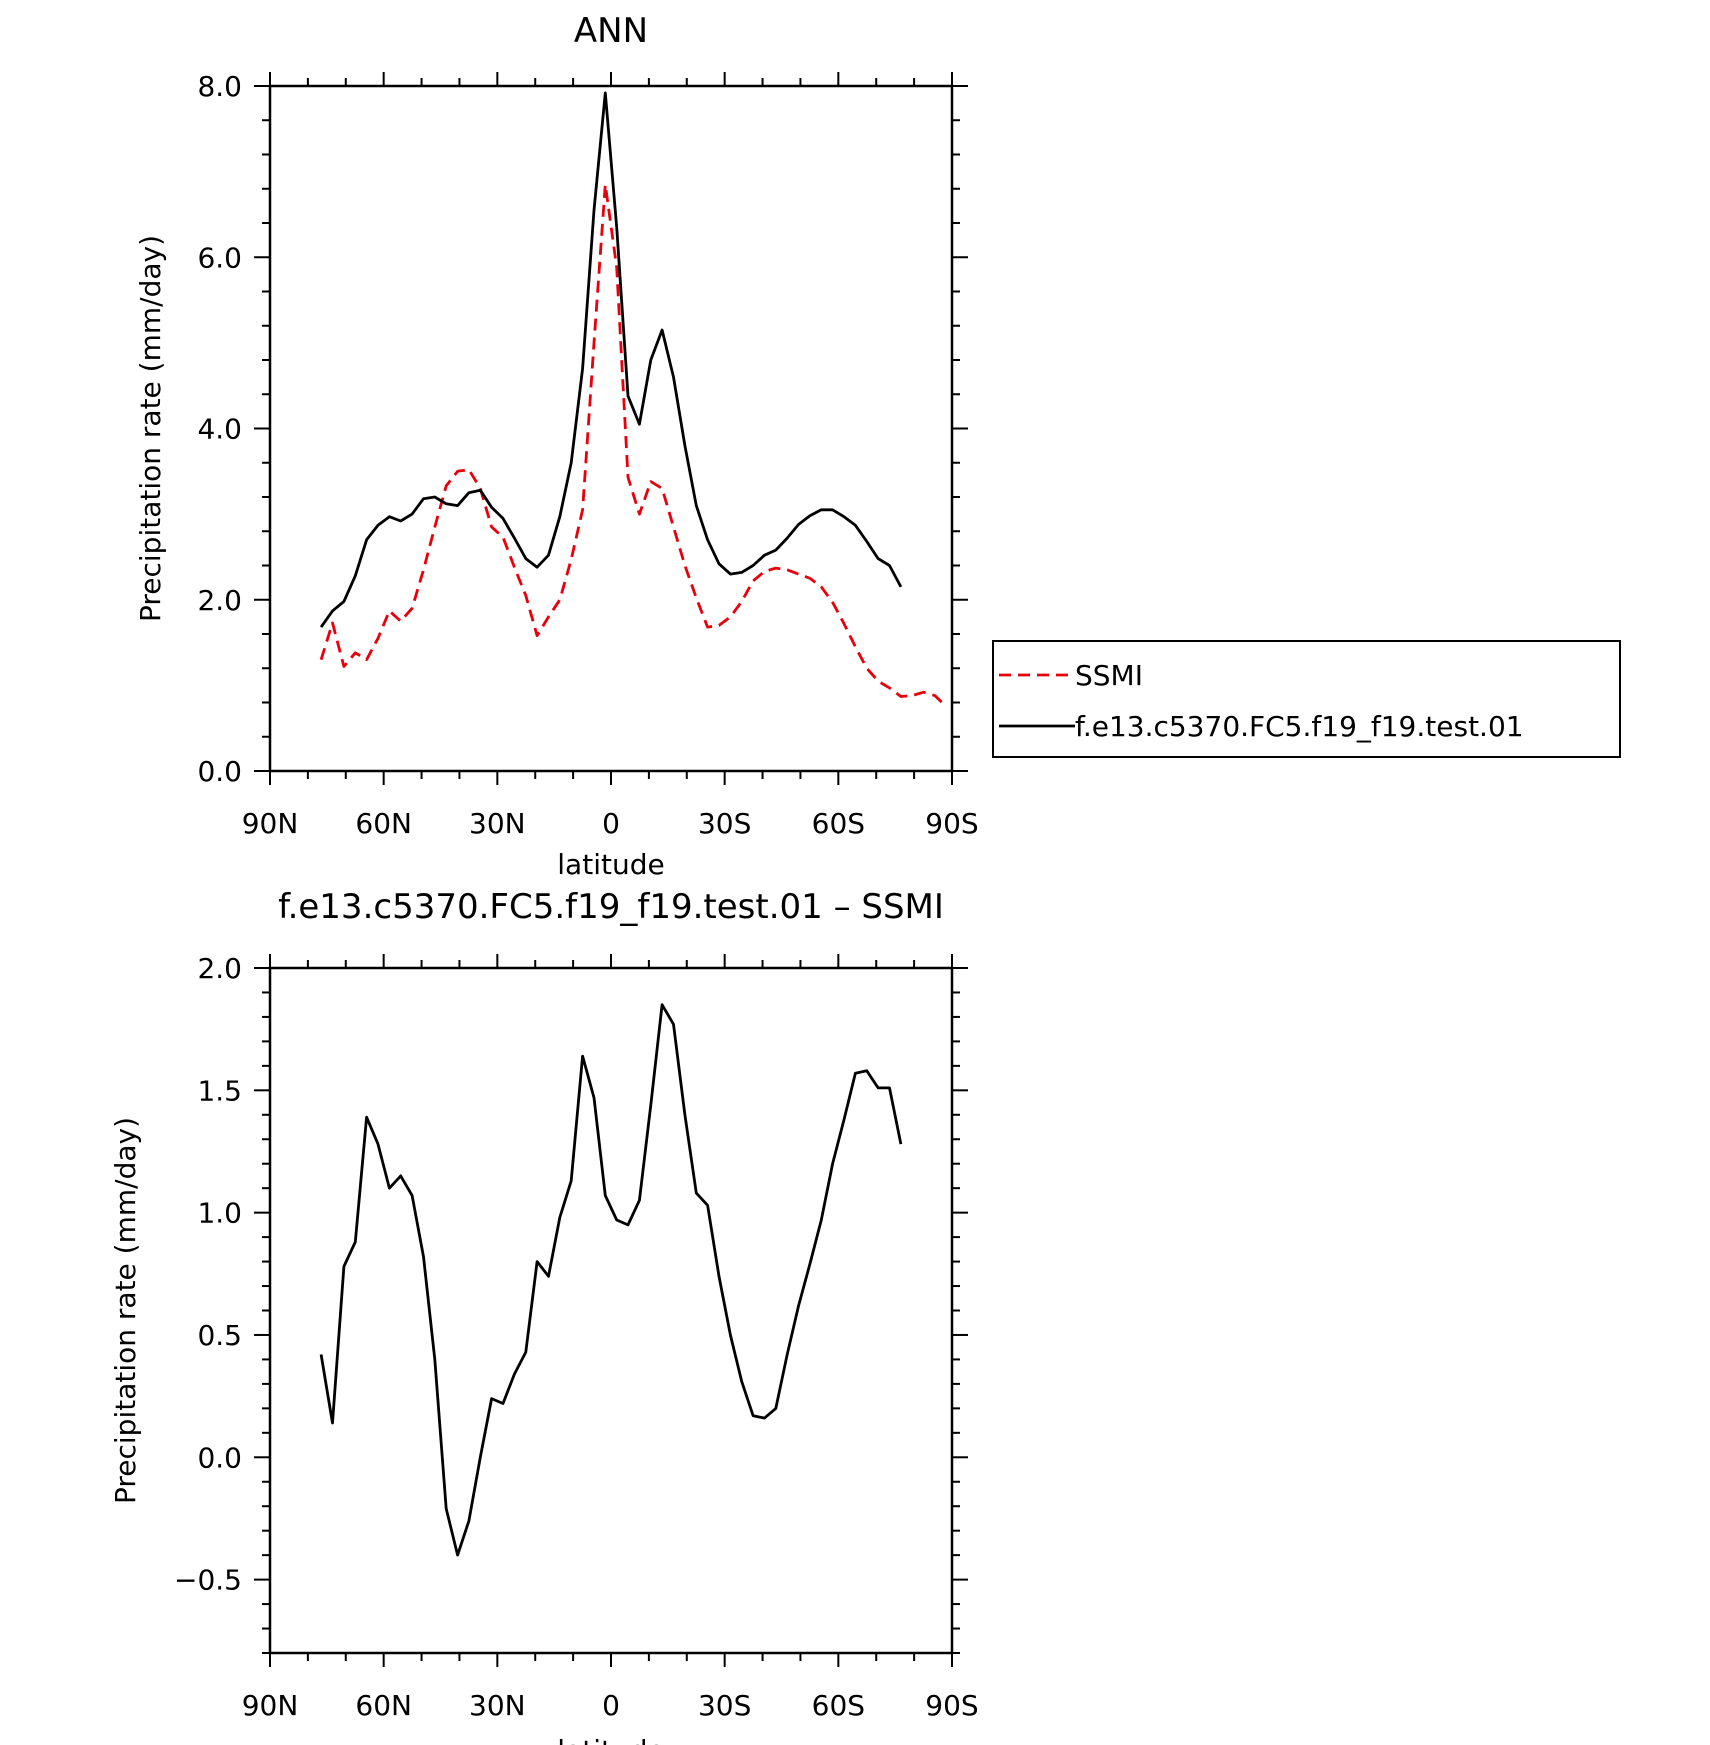 The image size is (1710, 1745). Describe the element at coordinates (1306, 699) in the screenshot. I see `legend-box` at that location.